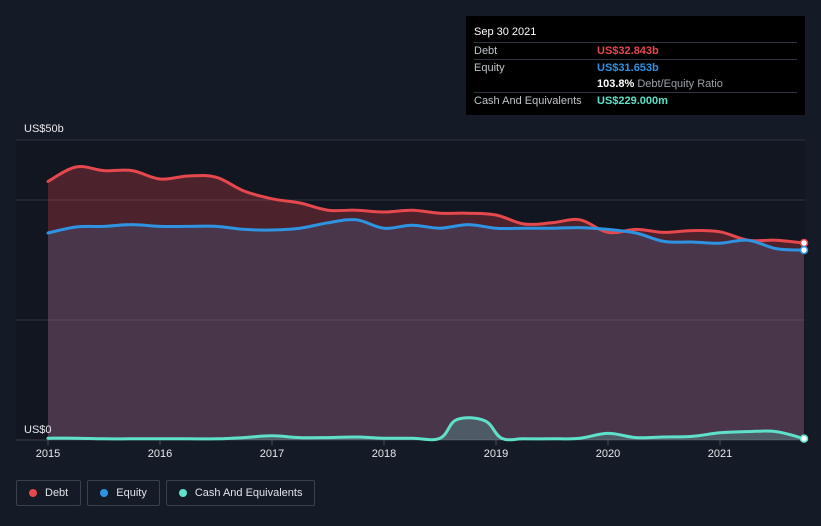 Image resolution: width=821 pixels, height=526 pixels. Describe the element at coordinates (44, 129) in the screenshot. I see `y-axis-top-label: US$50b` at that location.